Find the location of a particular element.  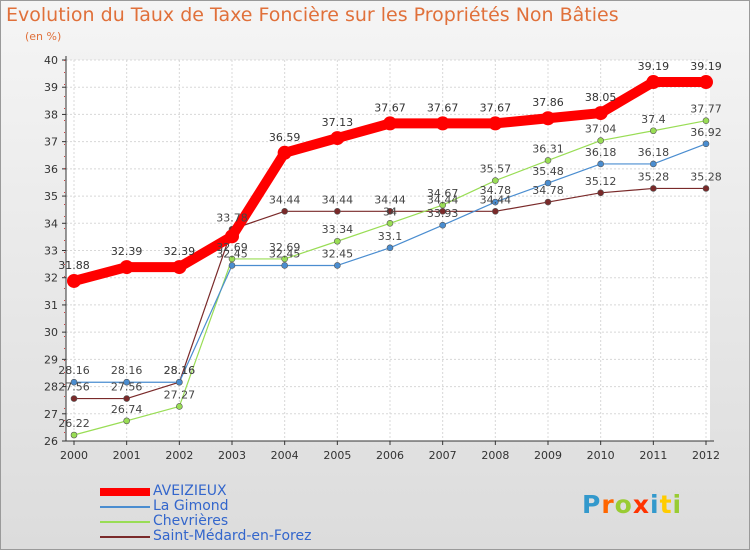

x-tick-label: 2002 is located at coordinates (179, 455).